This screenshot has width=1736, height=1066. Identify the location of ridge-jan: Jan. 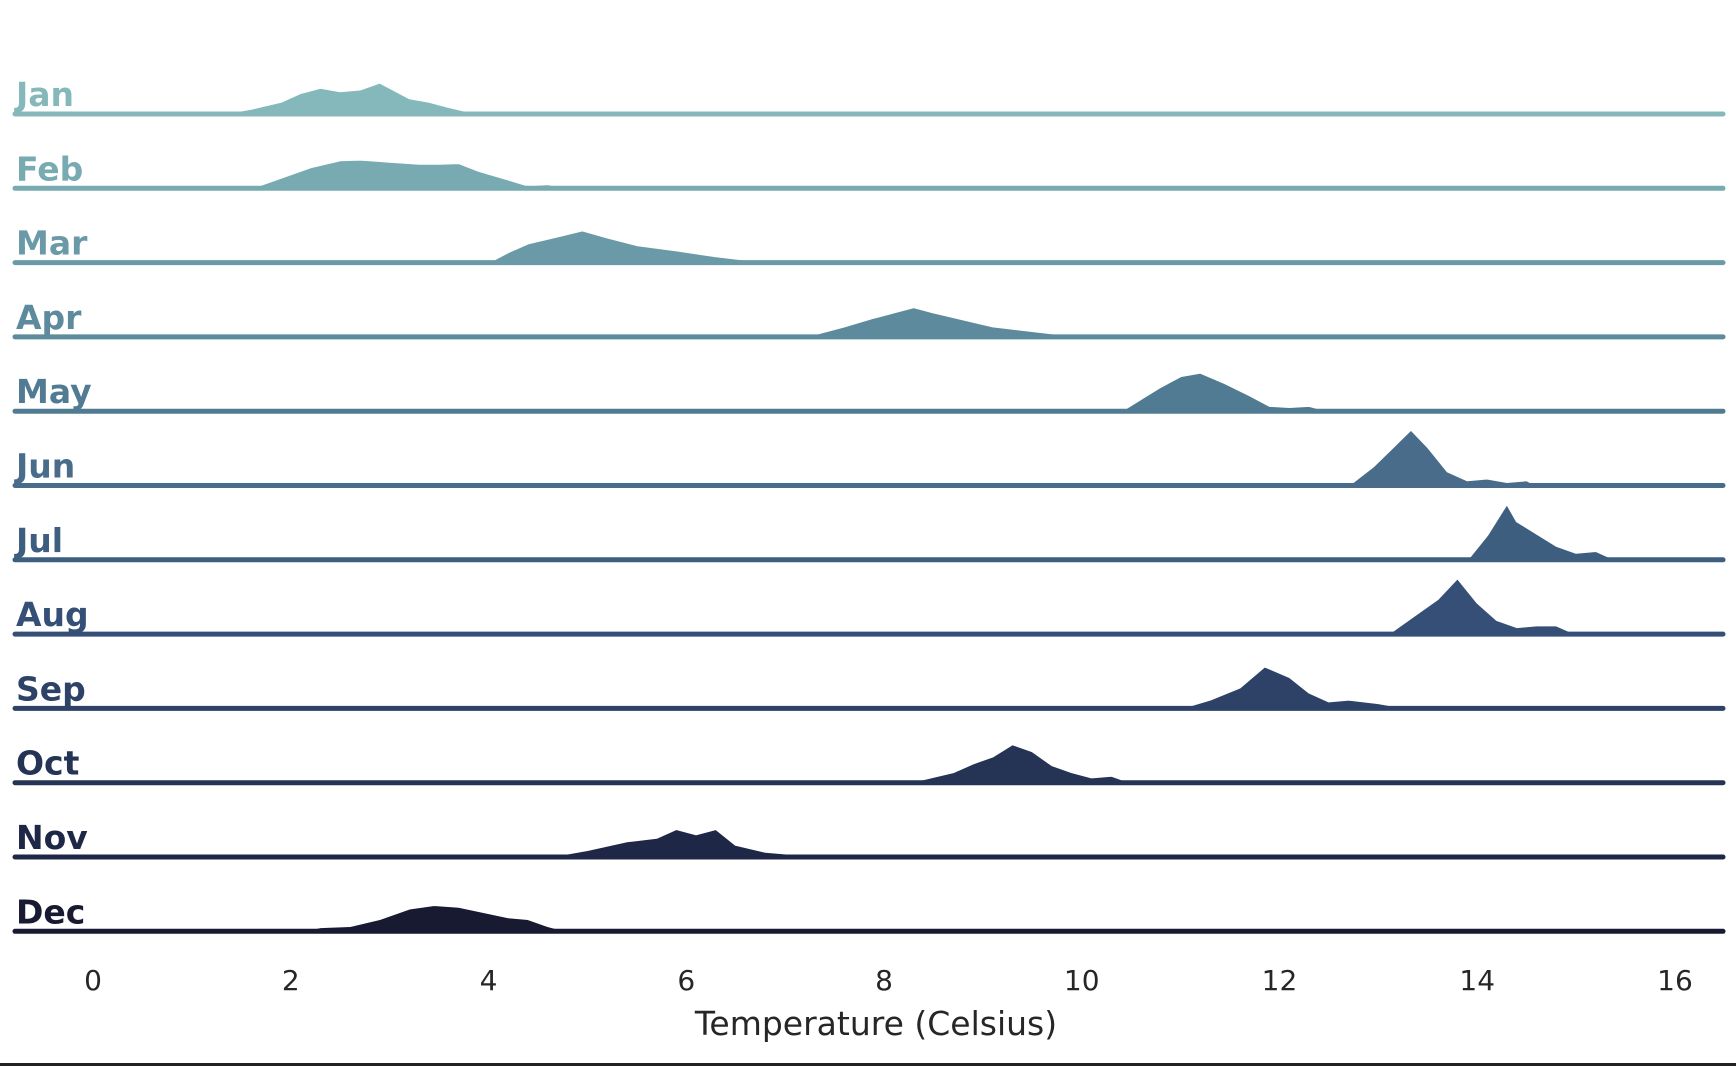
(869, 96).